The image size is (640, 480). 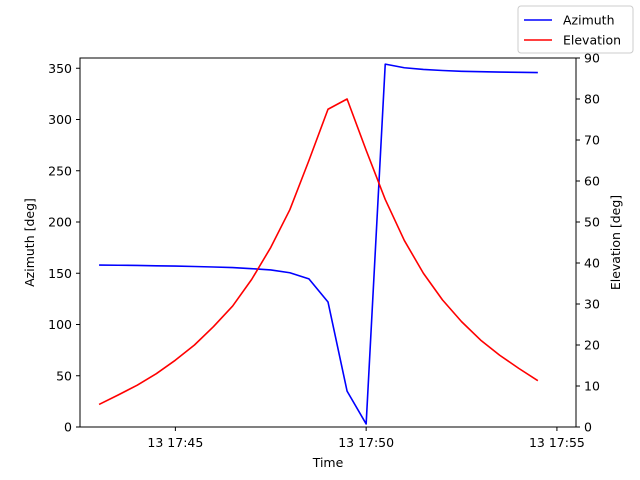 I want to click on legend: Azimuth Elevation, so click(x=575, y=29).